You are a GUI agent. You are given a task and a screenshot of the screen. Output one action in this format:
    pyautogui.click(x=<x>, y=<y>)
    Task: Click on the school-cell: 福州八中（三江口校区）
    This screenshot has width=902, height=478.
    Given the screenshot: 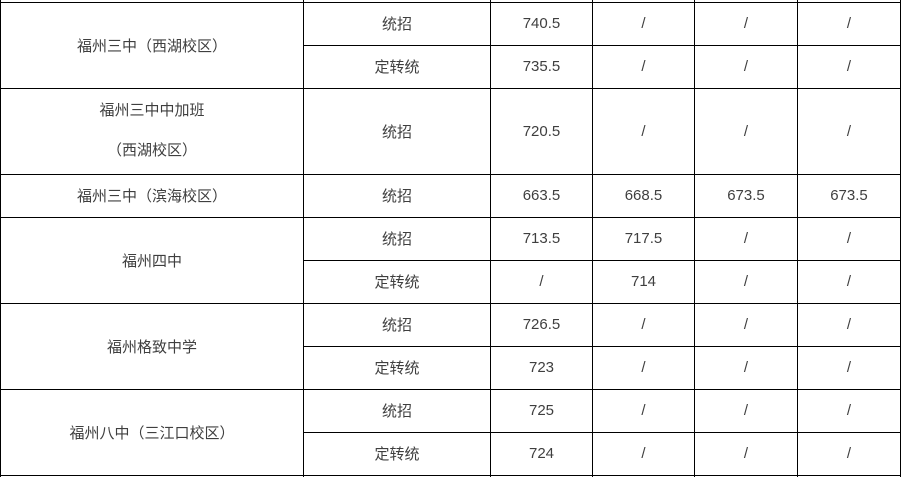 What is the action you would take?
    pyautogui.click(x=152, y=432)
    